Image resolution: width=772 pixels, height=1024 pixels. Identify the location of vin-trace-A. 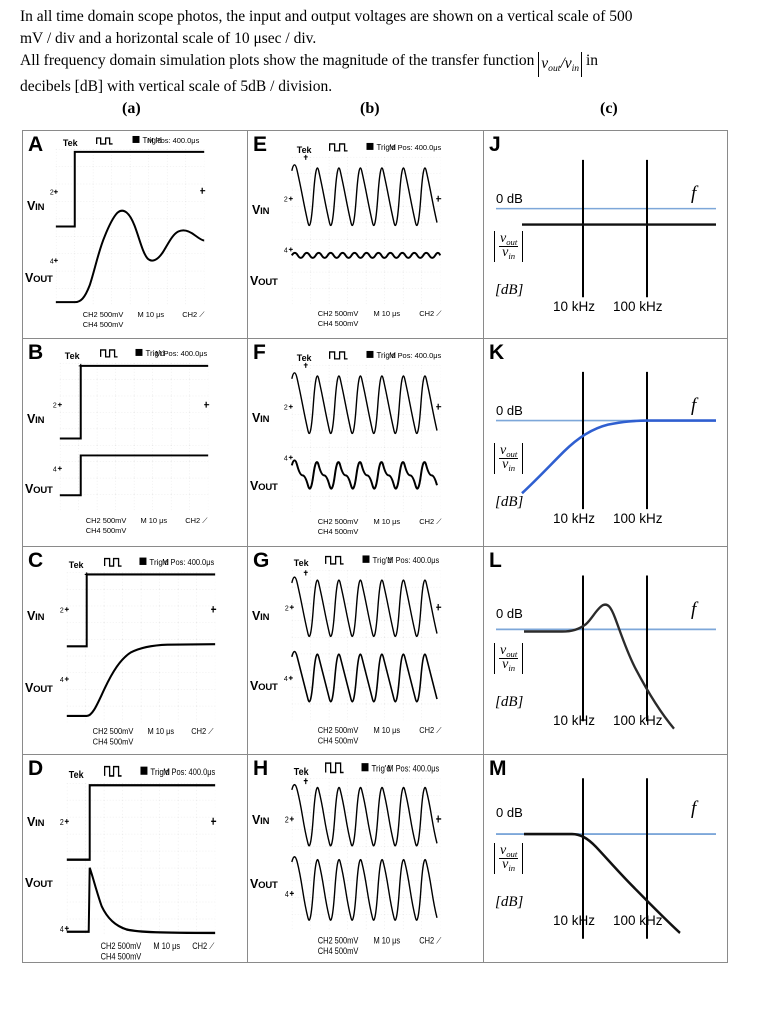
(130, 189).